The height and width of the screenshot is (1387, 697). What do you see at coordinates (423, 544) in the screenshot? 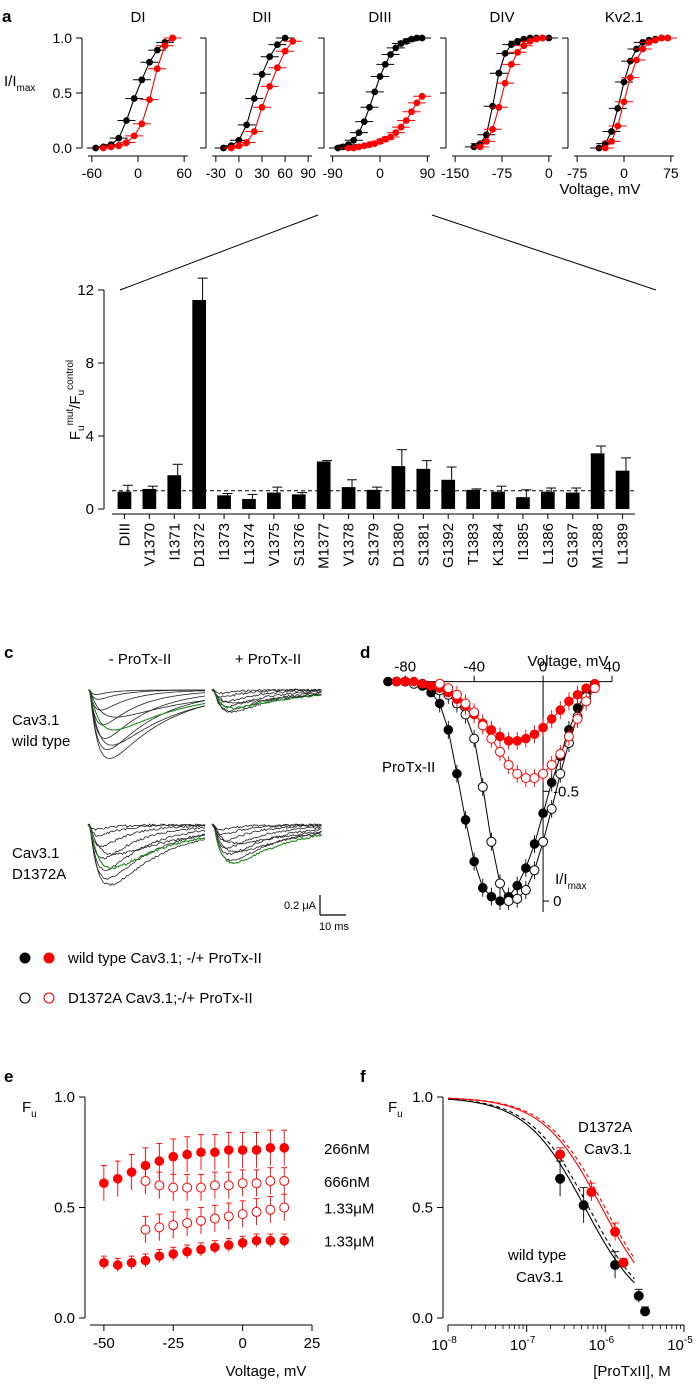
I see `bar-category-label-12: S1381` at bounding box center [423, 544].